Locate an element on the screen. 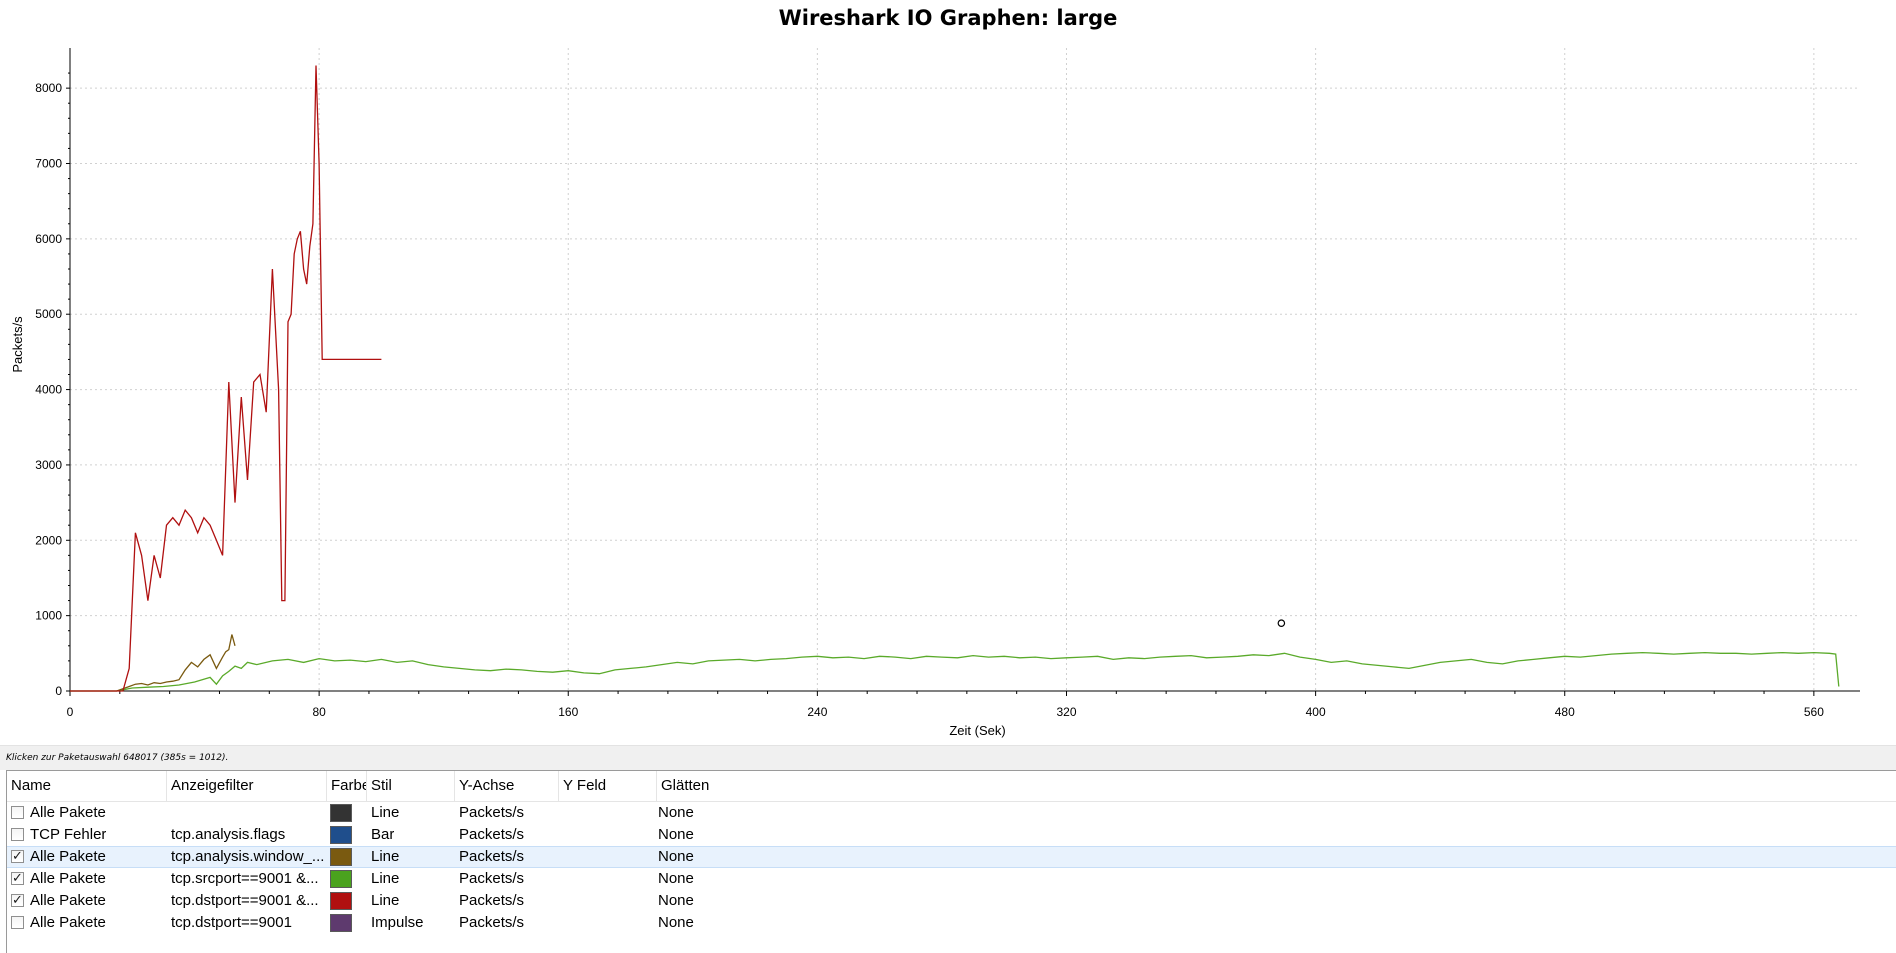  row-filter: tcp.analysis.flags is located at coordinates (228, 834).